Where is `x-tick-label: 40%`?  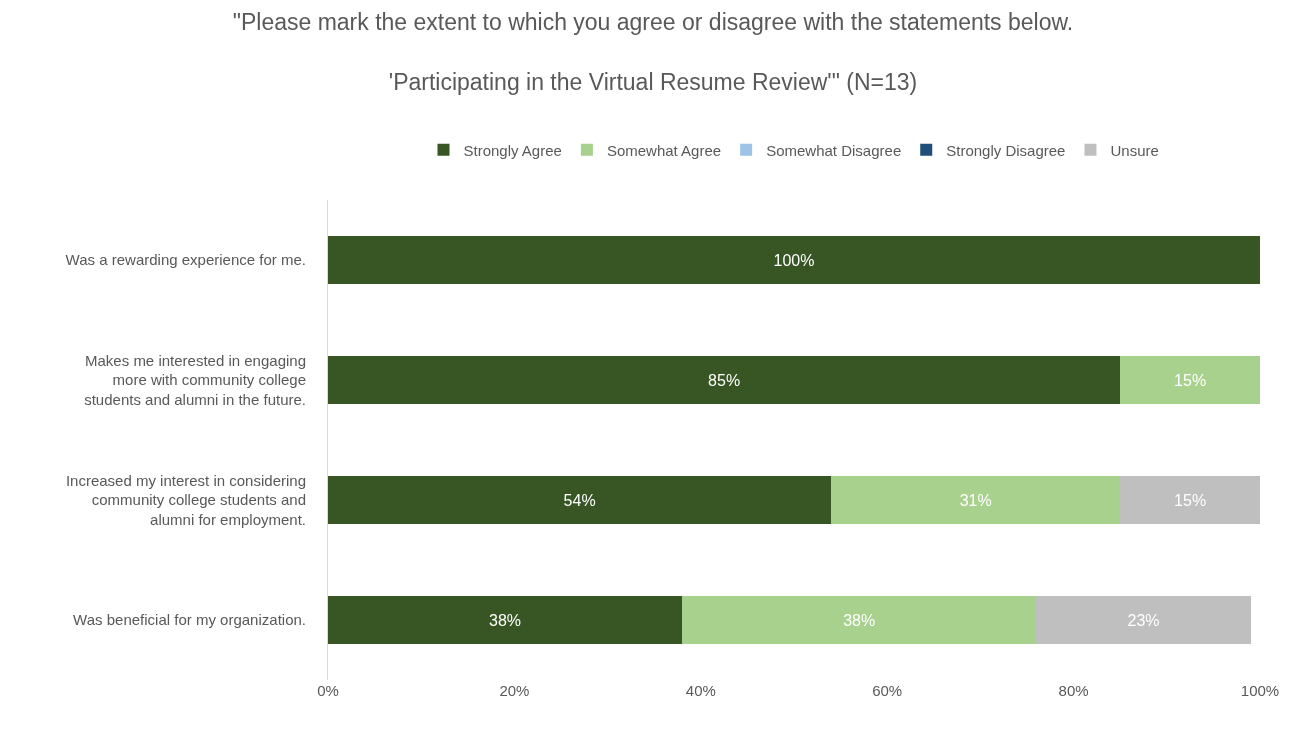
x-tick-label: 40% is located at coordinates (700, 690).